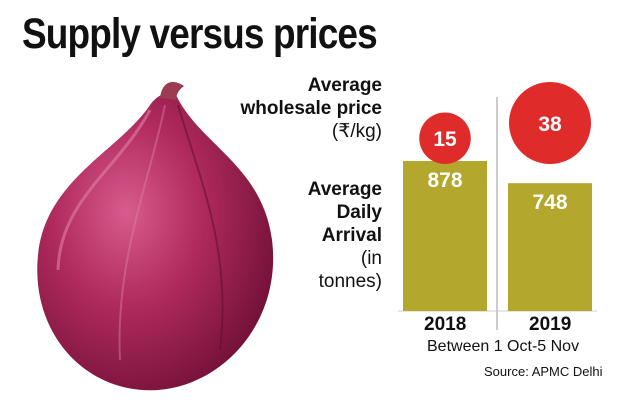 The image size is (626, 411). I want to click on arrival-bar-label: 878, so click(444, 180).